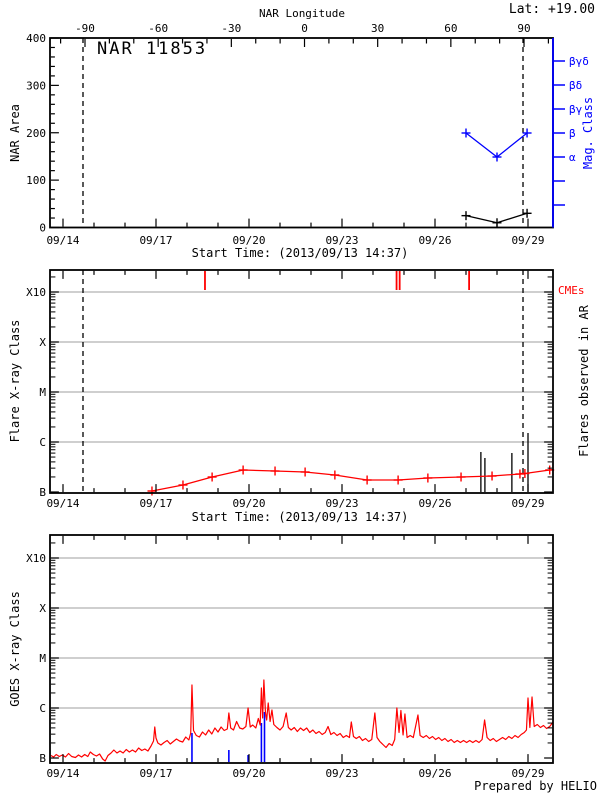 The image size is (600, 800). What do you see at coordinates (42, 228) in the screenshot?
I see `area-tick-label: 0` at bounding box center [42, 228].